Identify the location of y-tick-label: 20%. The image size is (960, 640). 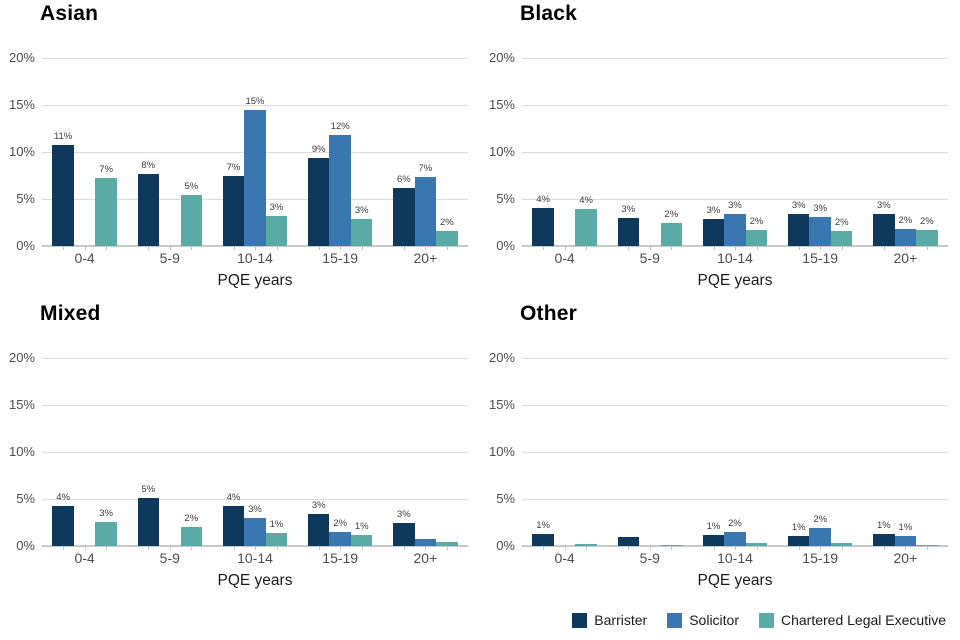
(501, 357).